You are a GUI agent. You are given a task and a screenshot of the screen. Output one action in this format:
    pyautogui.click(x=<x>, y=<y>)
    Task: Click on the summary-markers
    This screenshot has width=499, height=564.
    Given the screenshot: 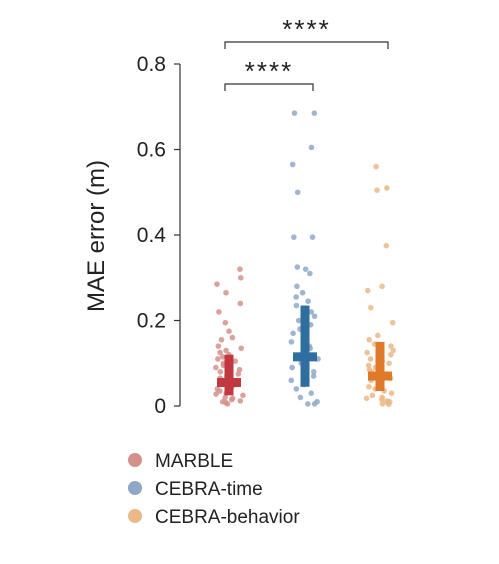 What is the action you would take?
    pyautogui.click(x=304, y=350)
    